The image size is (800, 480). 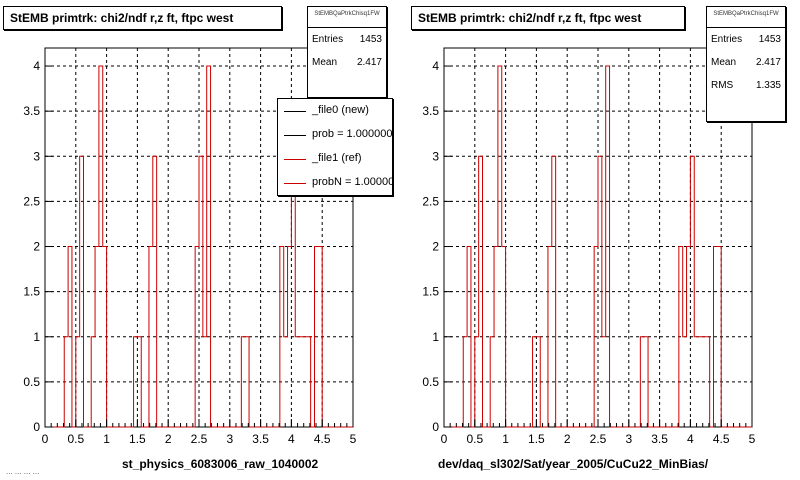 I want to click on left-x-tick-label: 4.5, so click(x=322, y=439).